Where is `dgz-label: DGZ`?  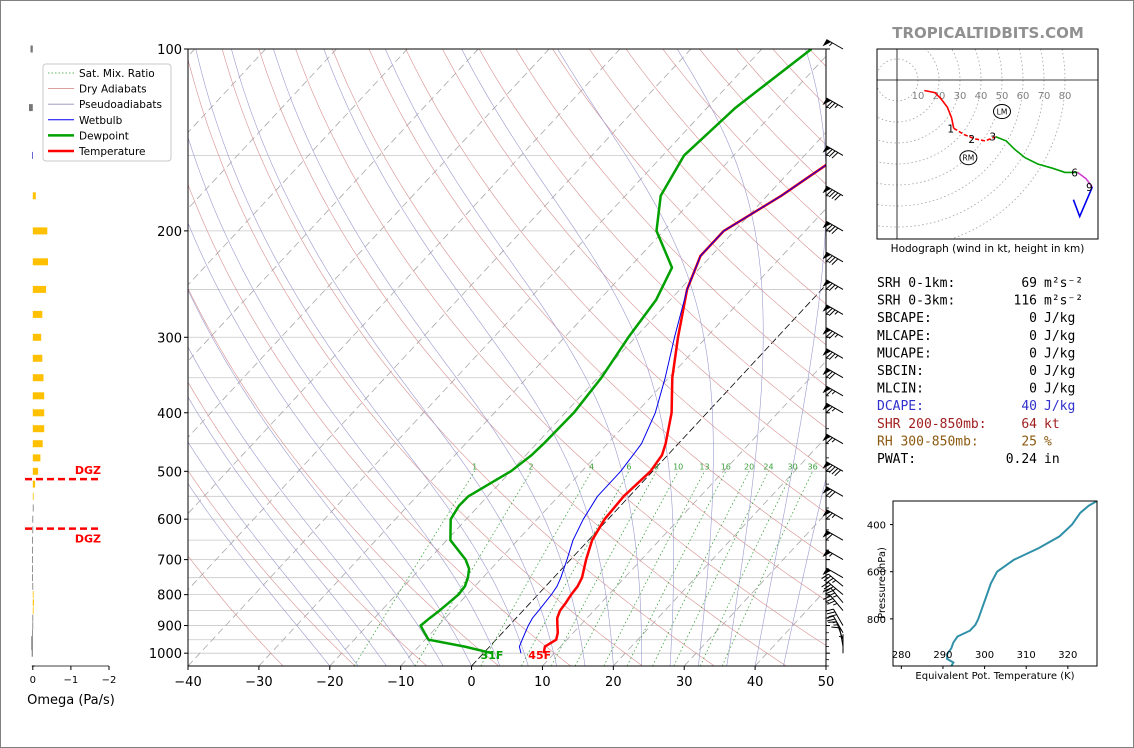 dgz-label: DGZ is located at coordinates (88, 539).